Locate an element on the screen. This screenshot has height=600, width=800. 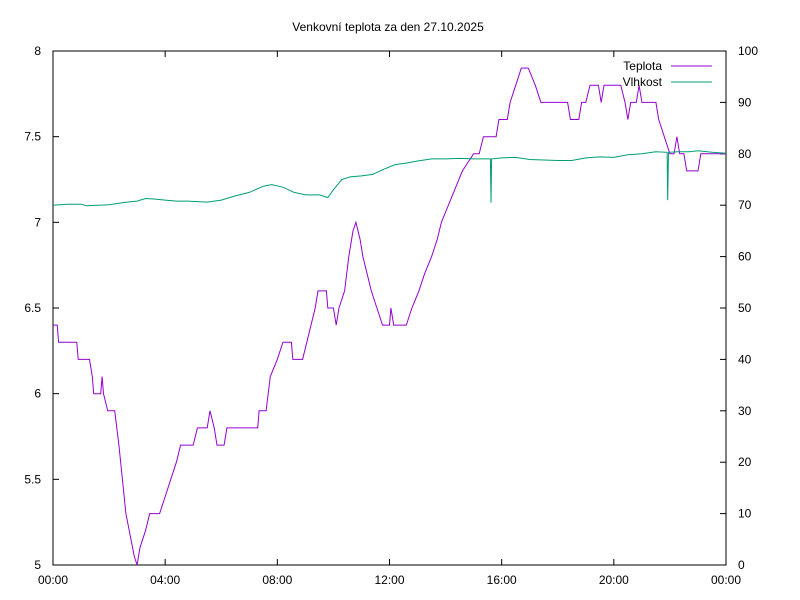
x-tick-label: 08:00 is located at coordinates (277, 580).